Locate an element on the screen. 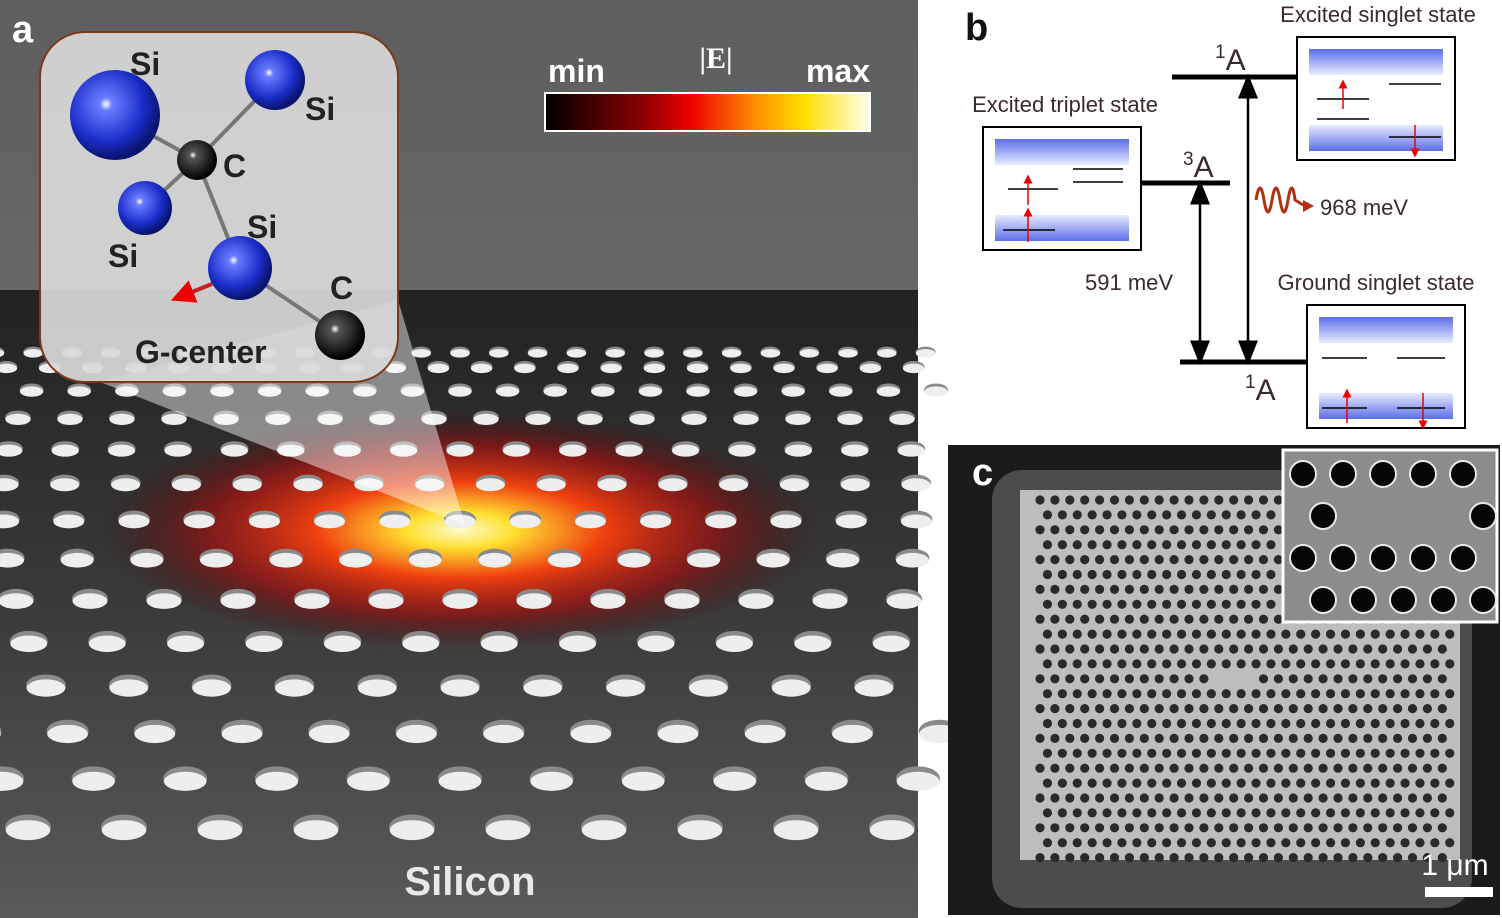 This screenshot has width=1502, height=918. level-letter: A is located at coordinates (1204, 167).